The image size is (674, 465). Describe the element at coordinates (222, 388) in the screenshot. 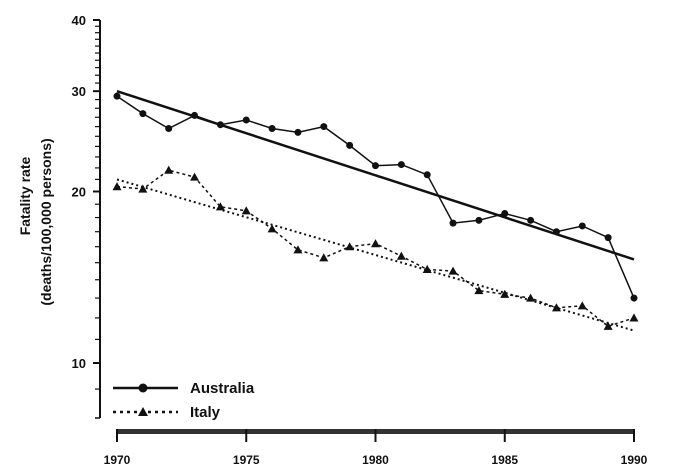

I see `legend-label: Australia` at that location.